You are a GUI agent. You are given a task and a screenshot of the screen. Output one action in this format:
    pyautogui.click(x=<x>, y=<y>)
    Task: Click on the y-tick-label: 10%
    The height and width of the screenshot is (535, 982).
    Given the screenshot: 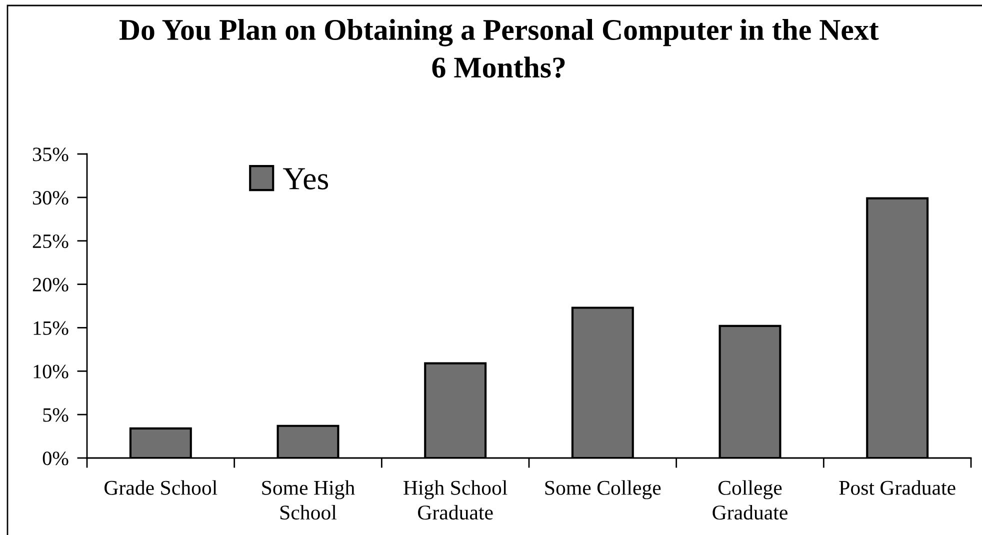 What is the action you would take?
    pyautogui.click(x=51, y=371)
    